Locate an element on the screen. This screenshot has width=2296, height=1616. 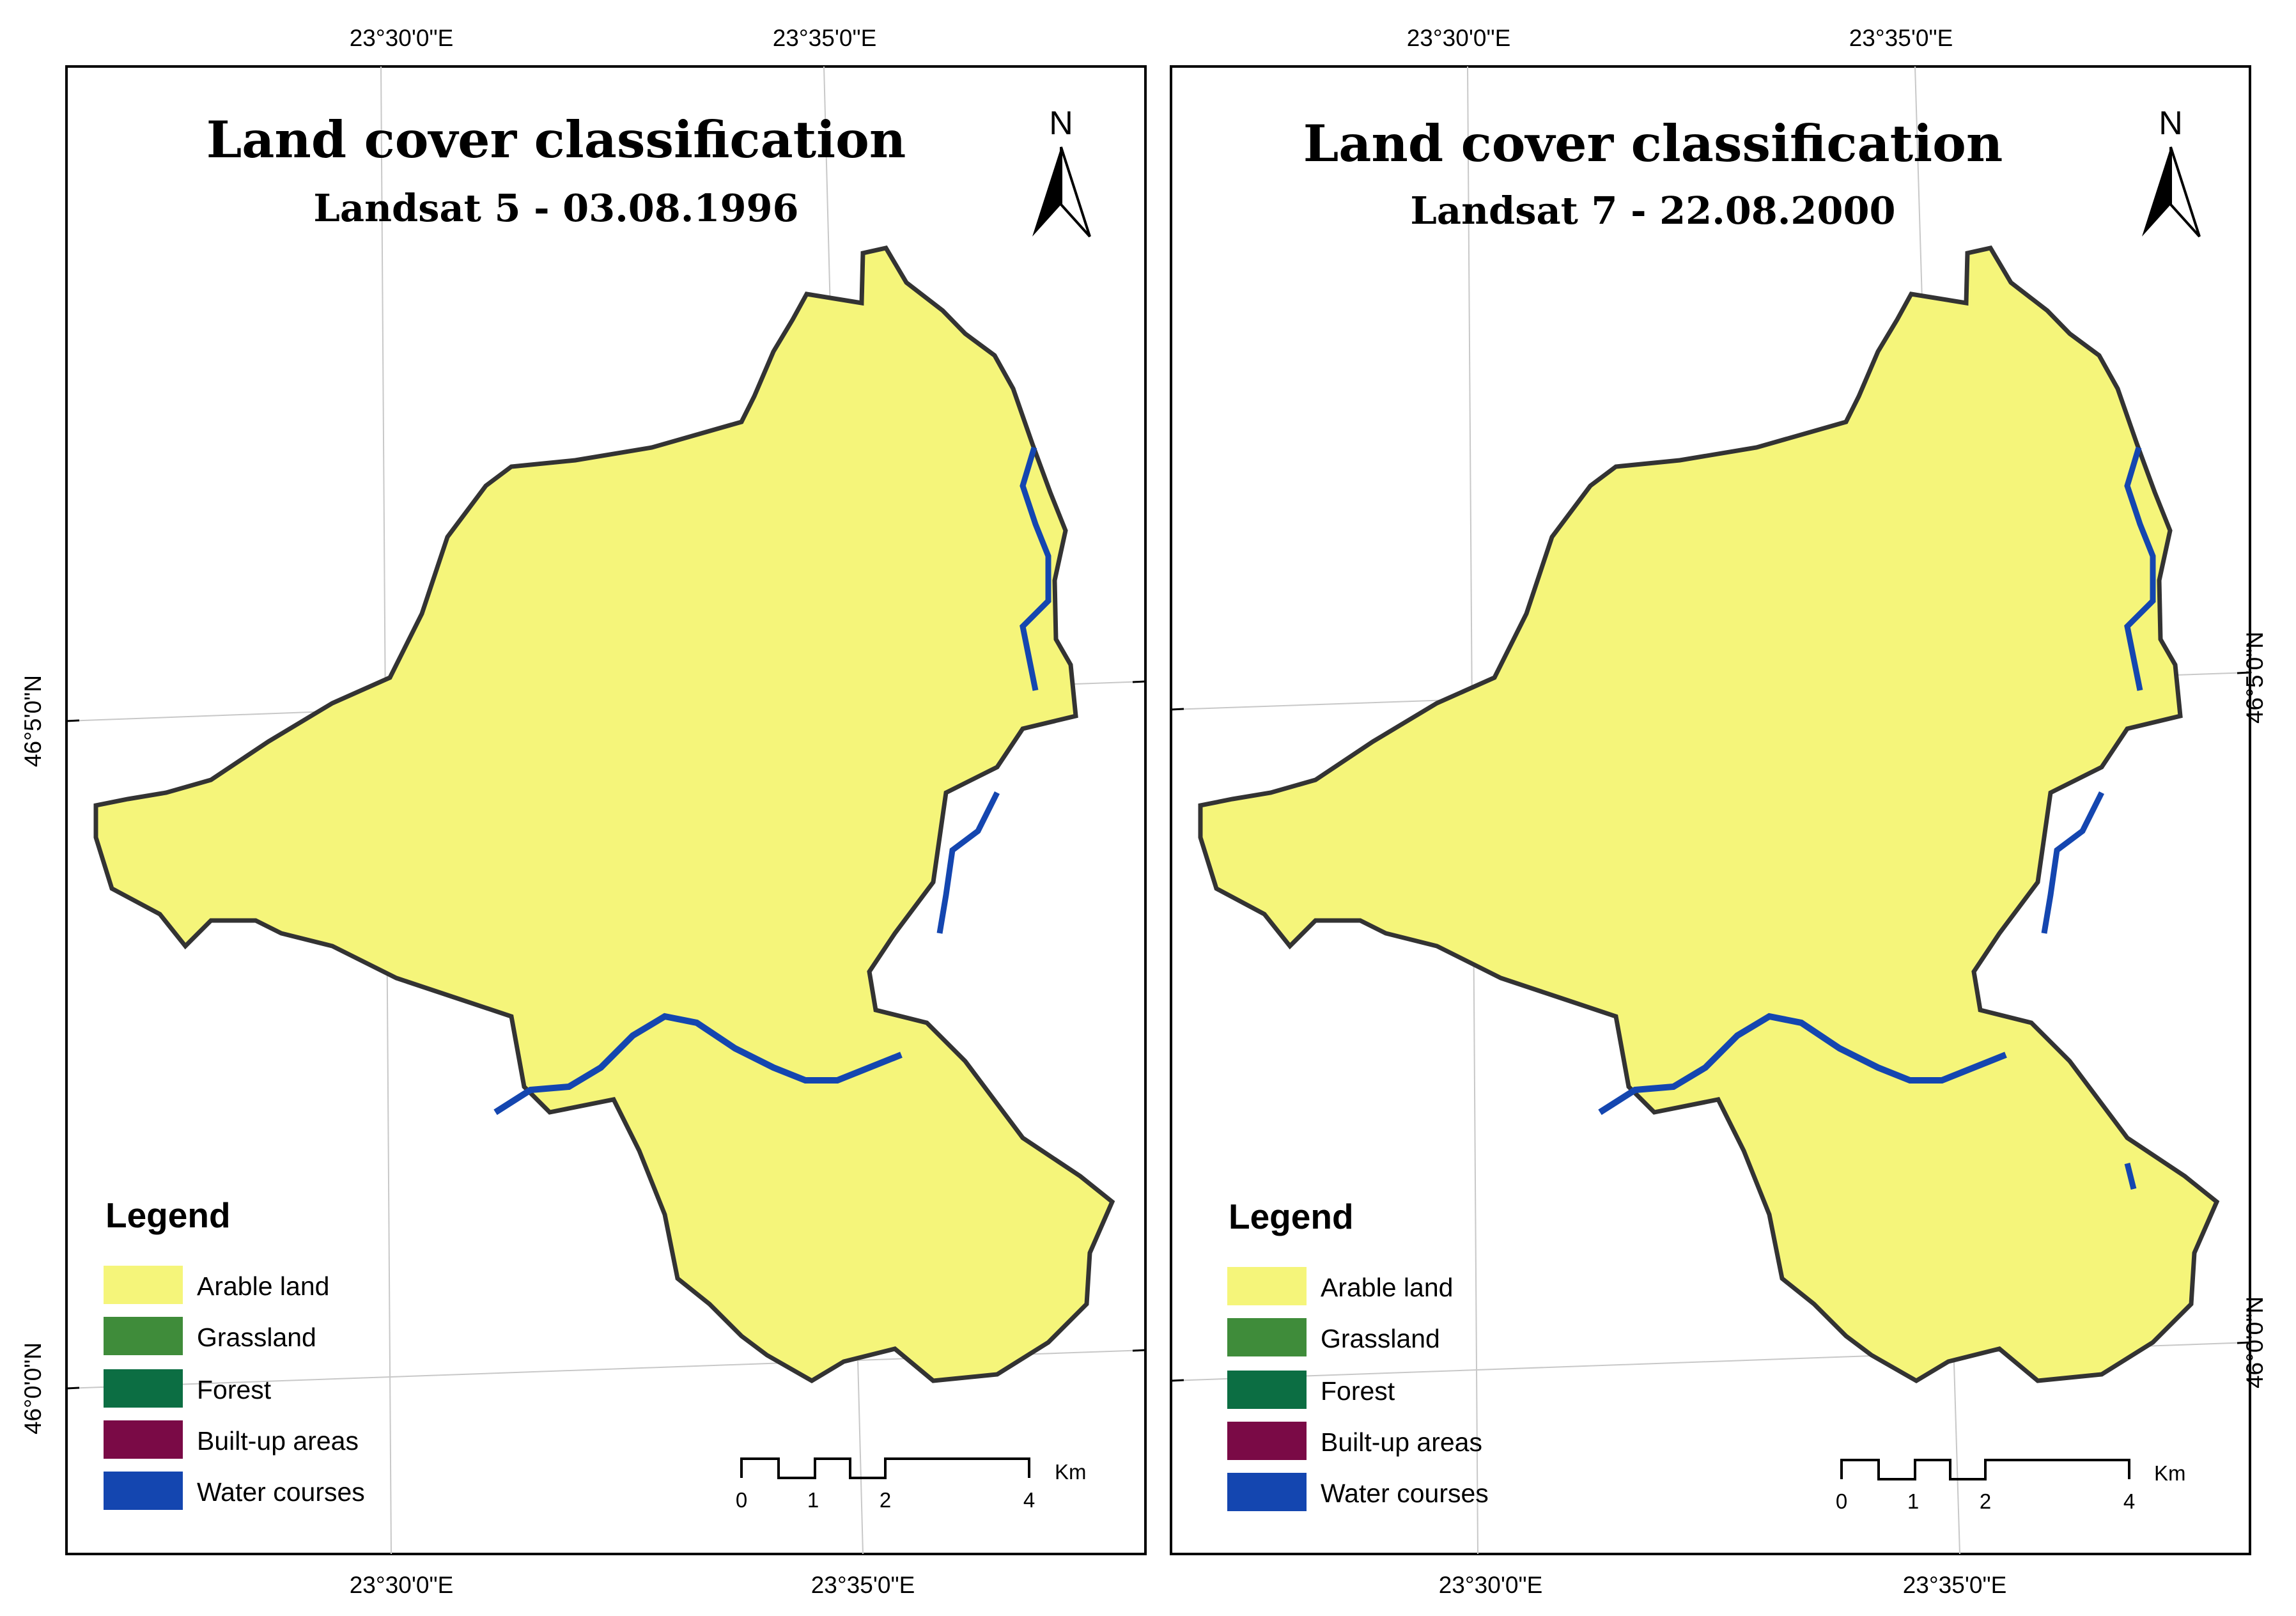
map-subtitle: Landsat 5 - 03.08.1996 is located at coordinates (555, 208).